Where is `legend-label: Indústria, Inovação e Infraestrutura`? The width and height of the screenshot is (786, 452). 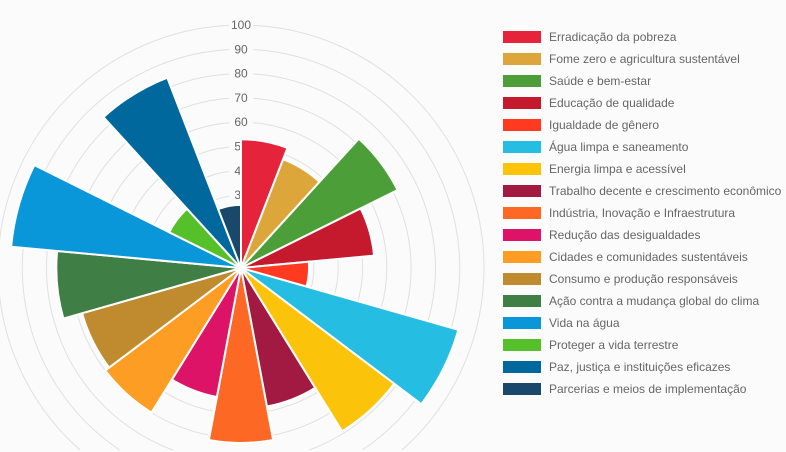
legend-label: Indústria, Inovação e Infraestrutura is located at coordinates (642, 213).